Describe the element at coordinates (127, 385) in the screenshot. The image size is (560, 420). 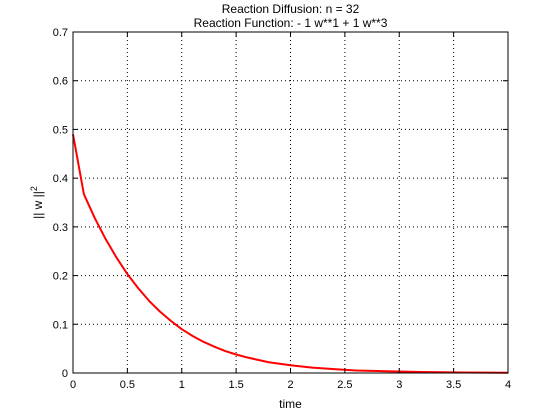
I see `x-tick-label: 0.5` at that location.